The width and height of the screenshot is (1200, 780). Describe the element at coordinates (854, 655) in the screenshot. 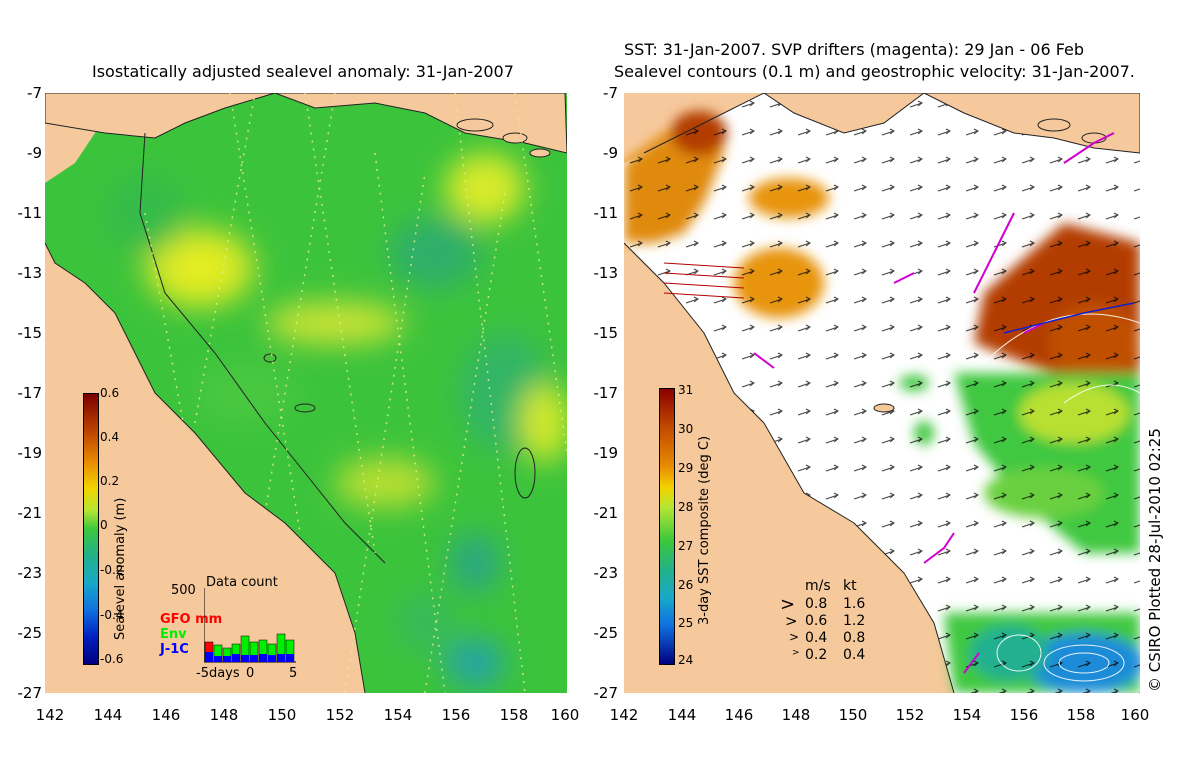

I see `velocity-row-kt: 0.4` at that location.